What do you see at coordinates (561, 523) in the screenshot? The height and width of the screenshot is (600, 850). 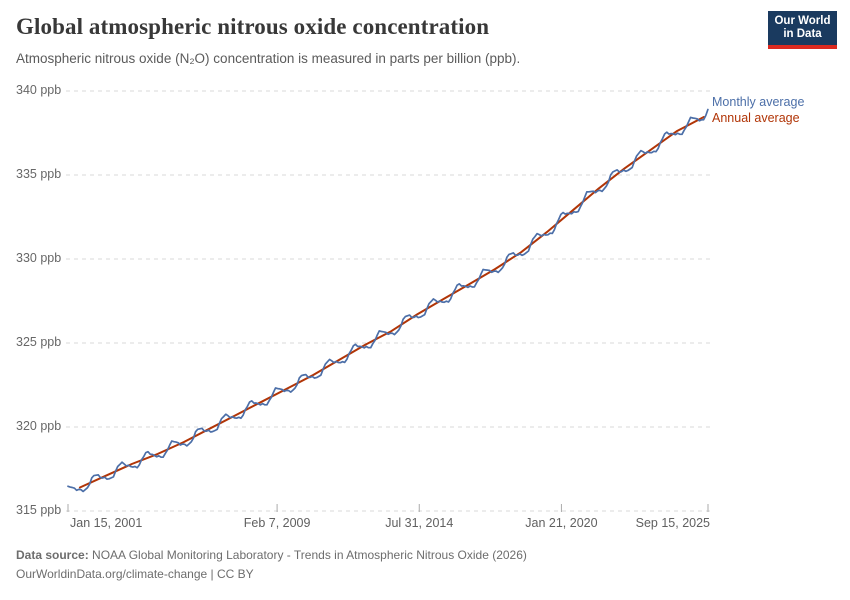 I see `x-axis-label: Jan 21, 2020` at bounding box center [561, 523].